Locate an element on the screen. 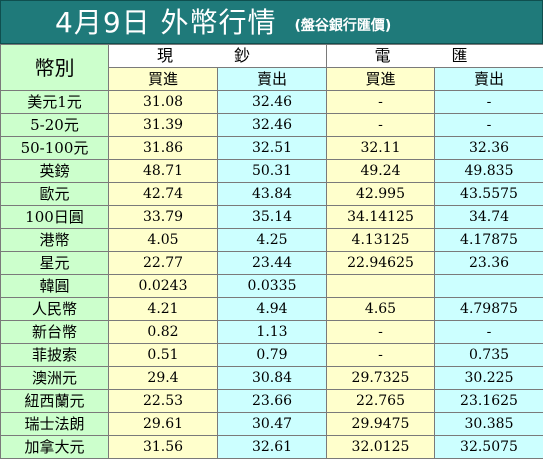 The height and width of the screenshot is (459, 543). tt-buy-cell: 29.7325 is located at coordinates (381, 378).